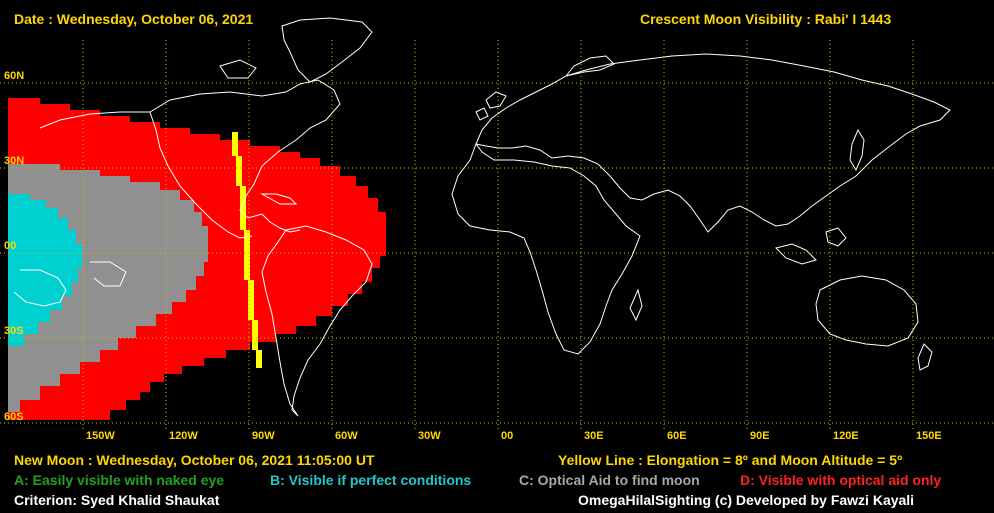 Image resolution: width=994 pixels, height=513 pixels. Describe the element at coordinates (119, 480) in the screenshot. I see `legend-a: A: Easily visible with naked eye` at that location.